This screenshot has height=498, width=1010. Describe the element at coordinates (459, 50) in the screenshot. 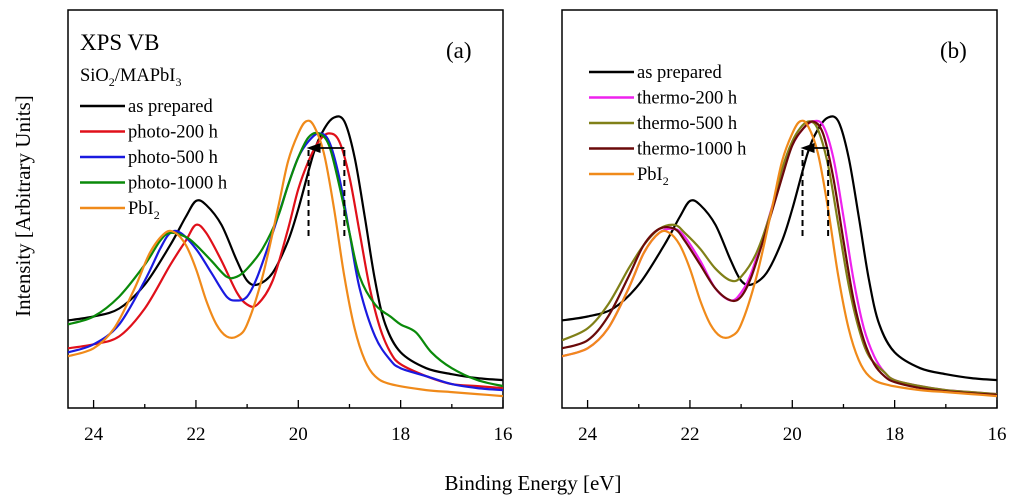

I see `panel-label: (a)` at that location.